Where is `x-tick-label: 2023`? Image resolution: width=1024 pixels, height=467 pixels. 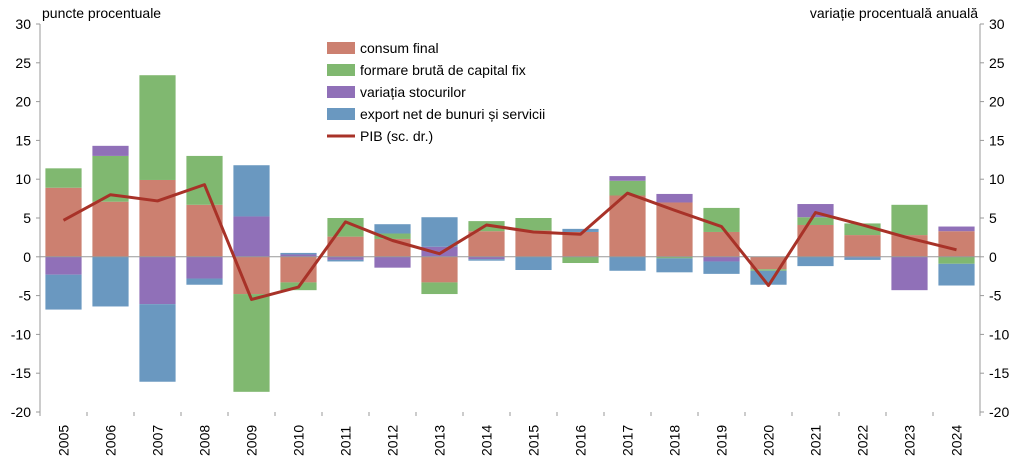
x-tick-label: 2023 is located at coordinates (910, 440).